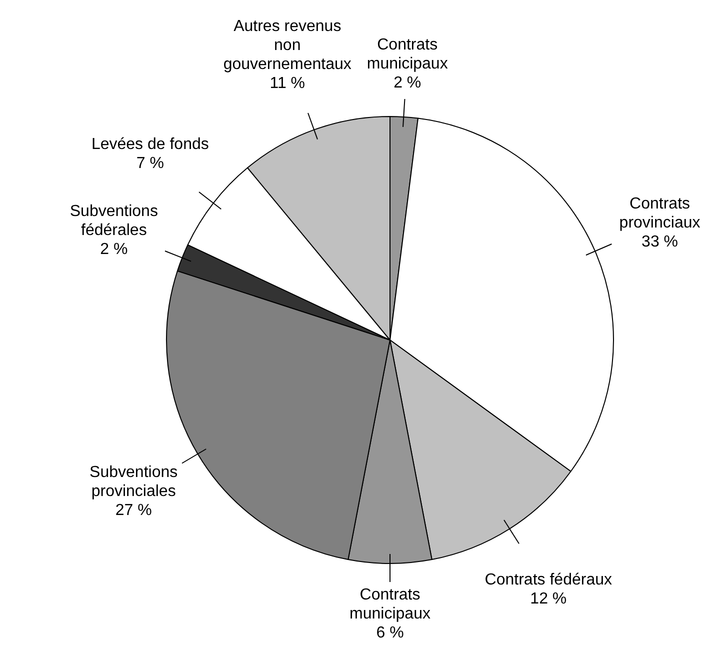 Image resolution: width=721 pixels, height=669 pixels. Describe the element at coordinates (114, 221) in the screenshot. I see `slice-label: Subventions fédérales` at that location.